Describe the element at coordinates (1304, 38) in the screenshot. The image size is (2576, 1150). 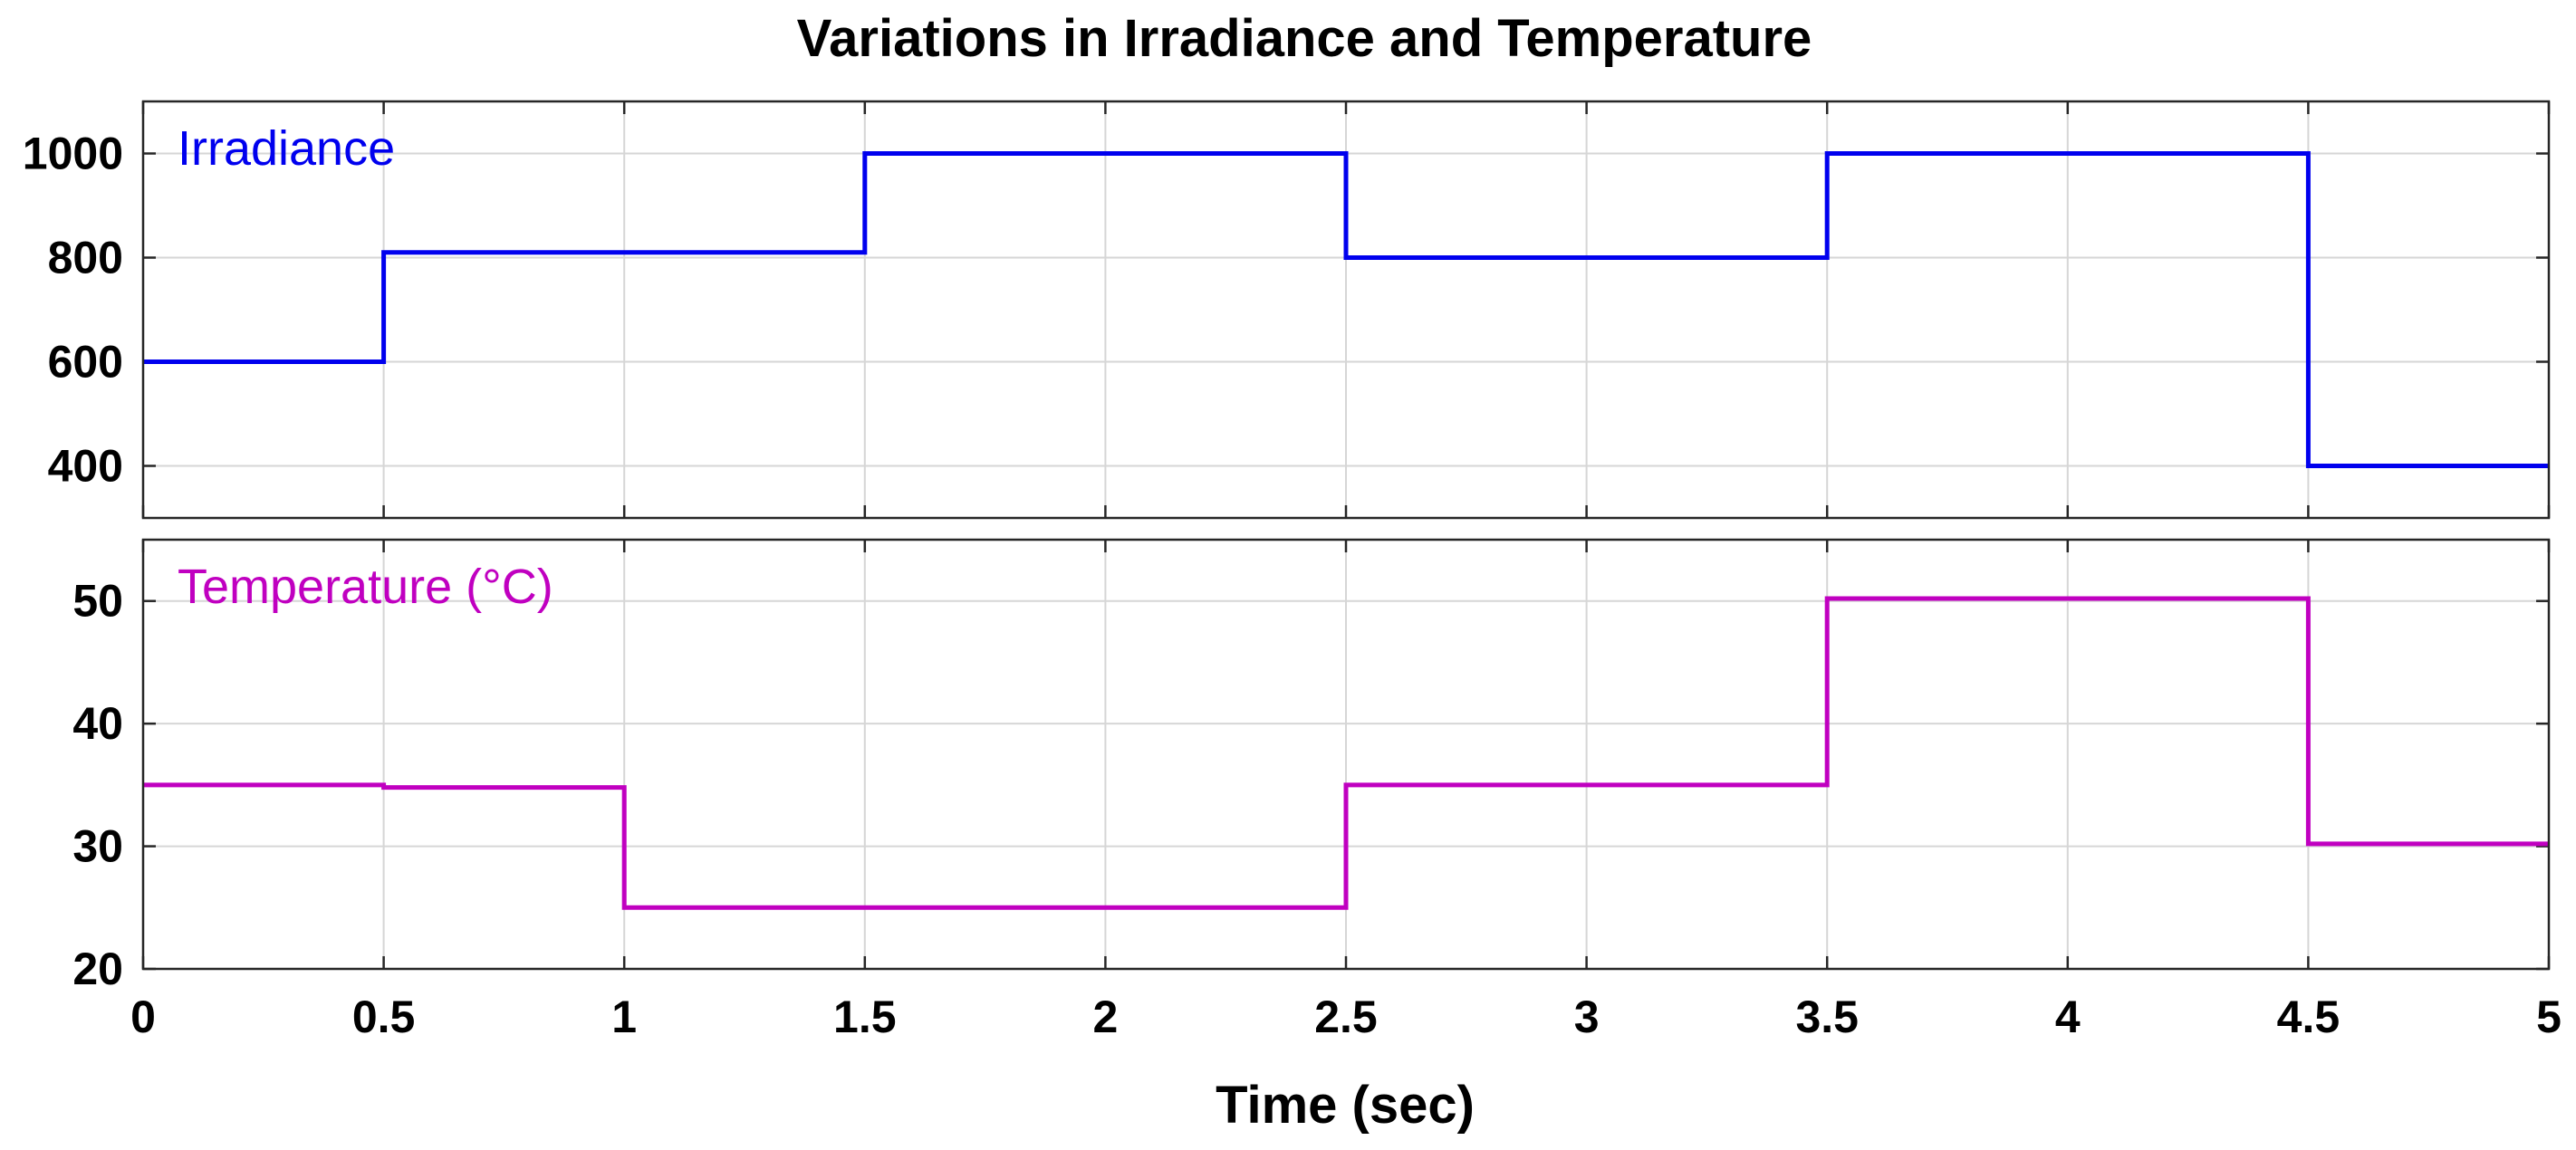
I see `chart-title: Variations in Irradiance and Temperature` at that location.